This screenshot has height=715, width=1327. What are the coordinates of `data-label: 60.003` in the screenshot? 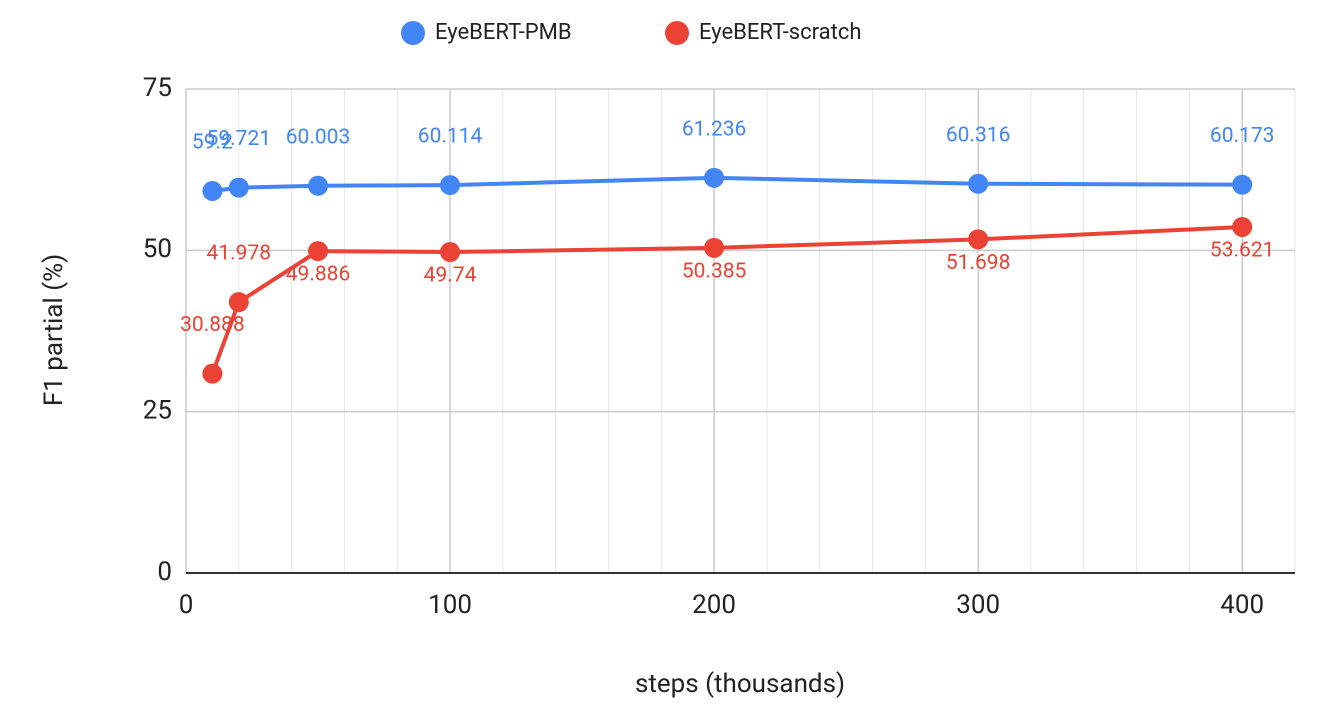 It's located at (318, 137).